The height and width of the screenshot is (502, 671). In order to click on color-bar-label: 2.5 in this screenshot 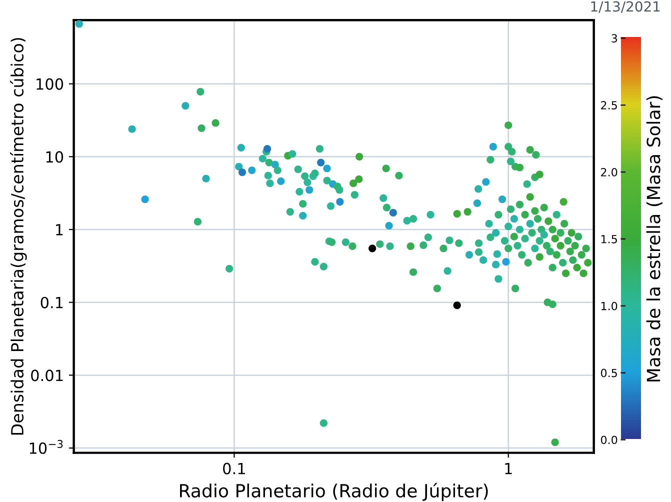, I will do `click(609, 105)`.